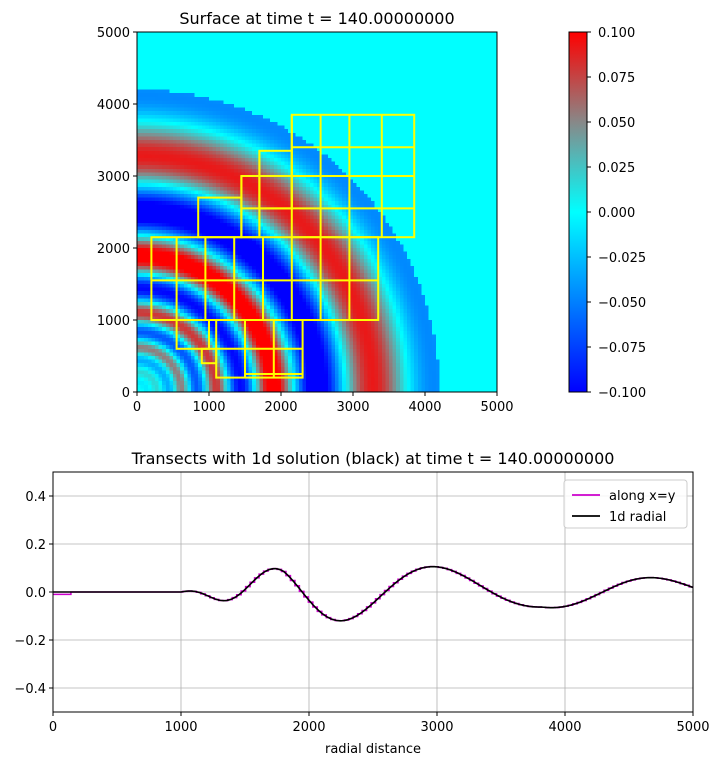 Image resolution: width=720 pixels, height=765 pixels. I want to click on colorbar-tick-label: −0.050, so click(622, 303).